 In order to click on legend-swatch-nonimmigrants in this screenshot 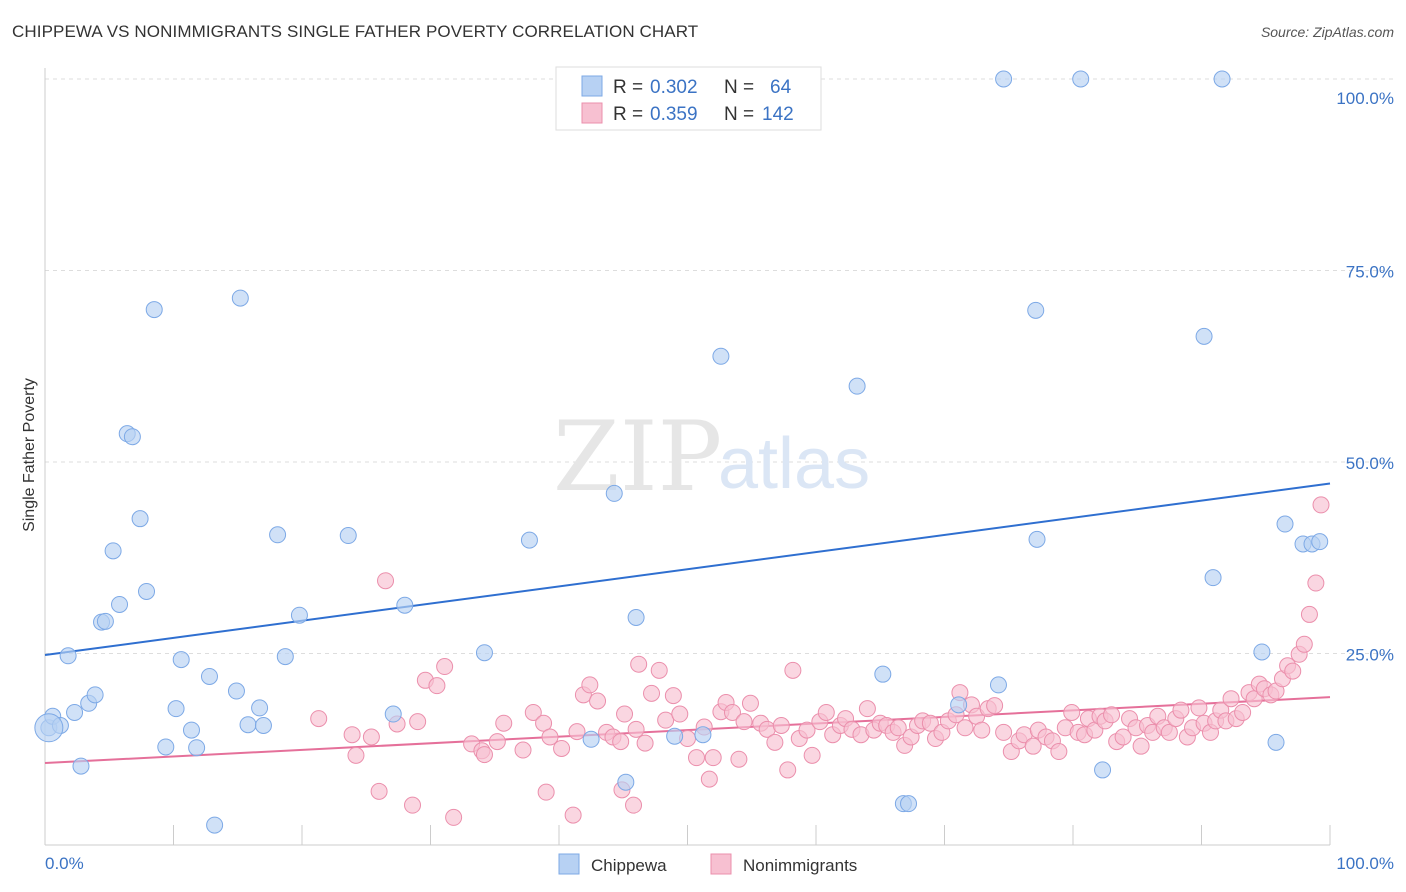, I will do `click(721, 864)`.